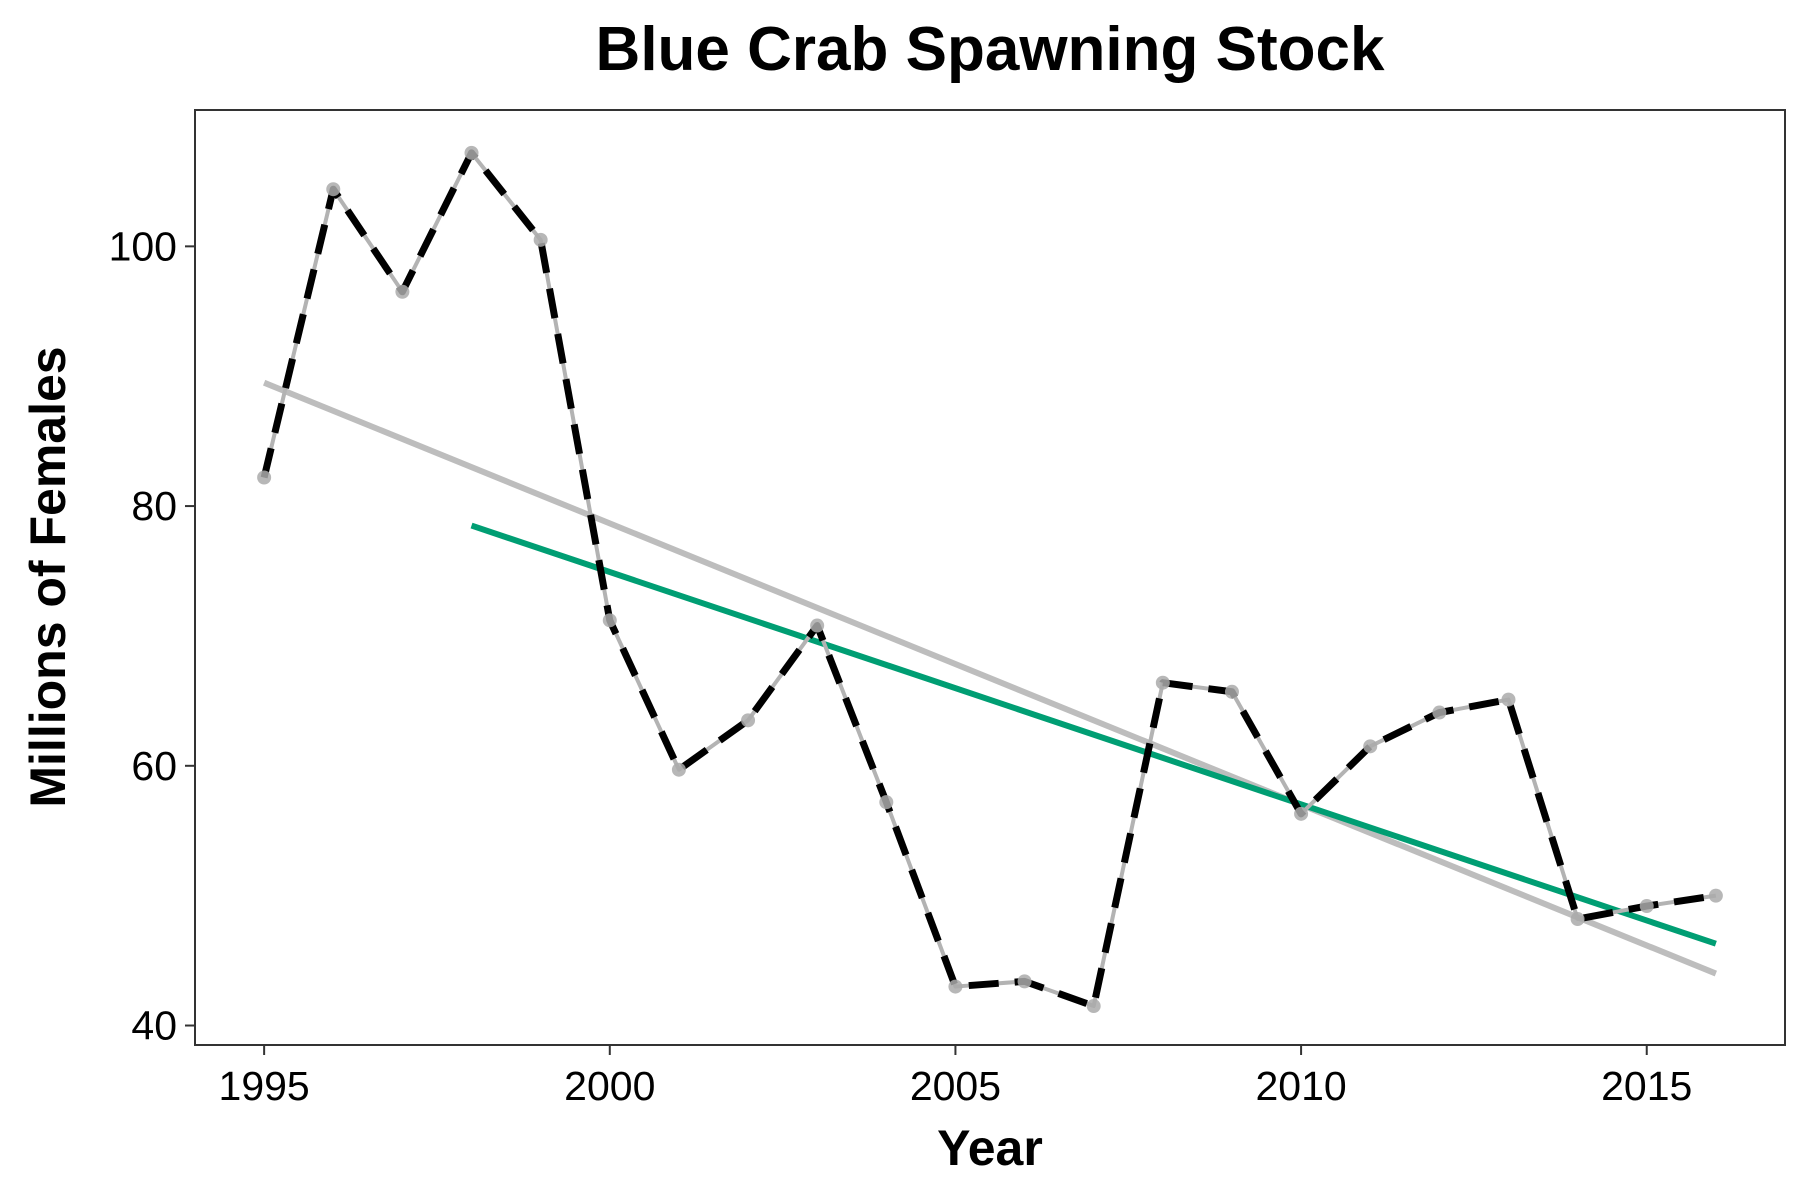  Describe the element at coordinates (955, 1086) in the screenshot. I see `x-tick-label: 2005` at that location.